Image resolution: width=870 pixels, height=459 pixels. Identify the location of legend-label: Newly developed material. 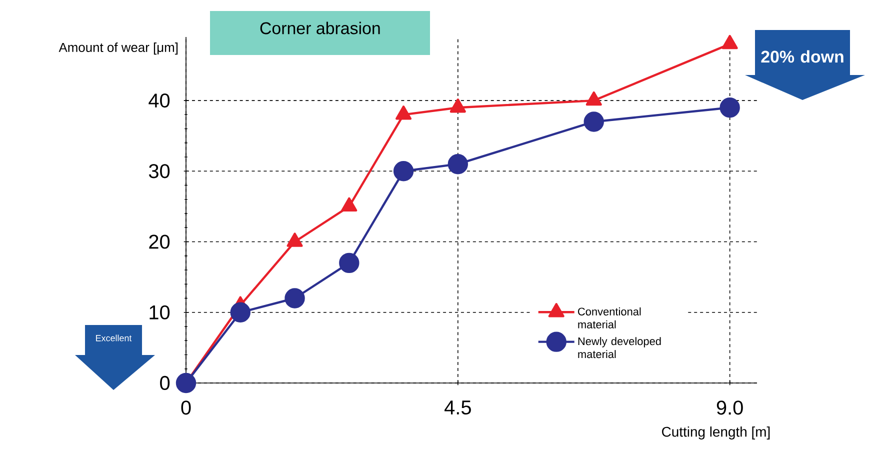
(619, 347).